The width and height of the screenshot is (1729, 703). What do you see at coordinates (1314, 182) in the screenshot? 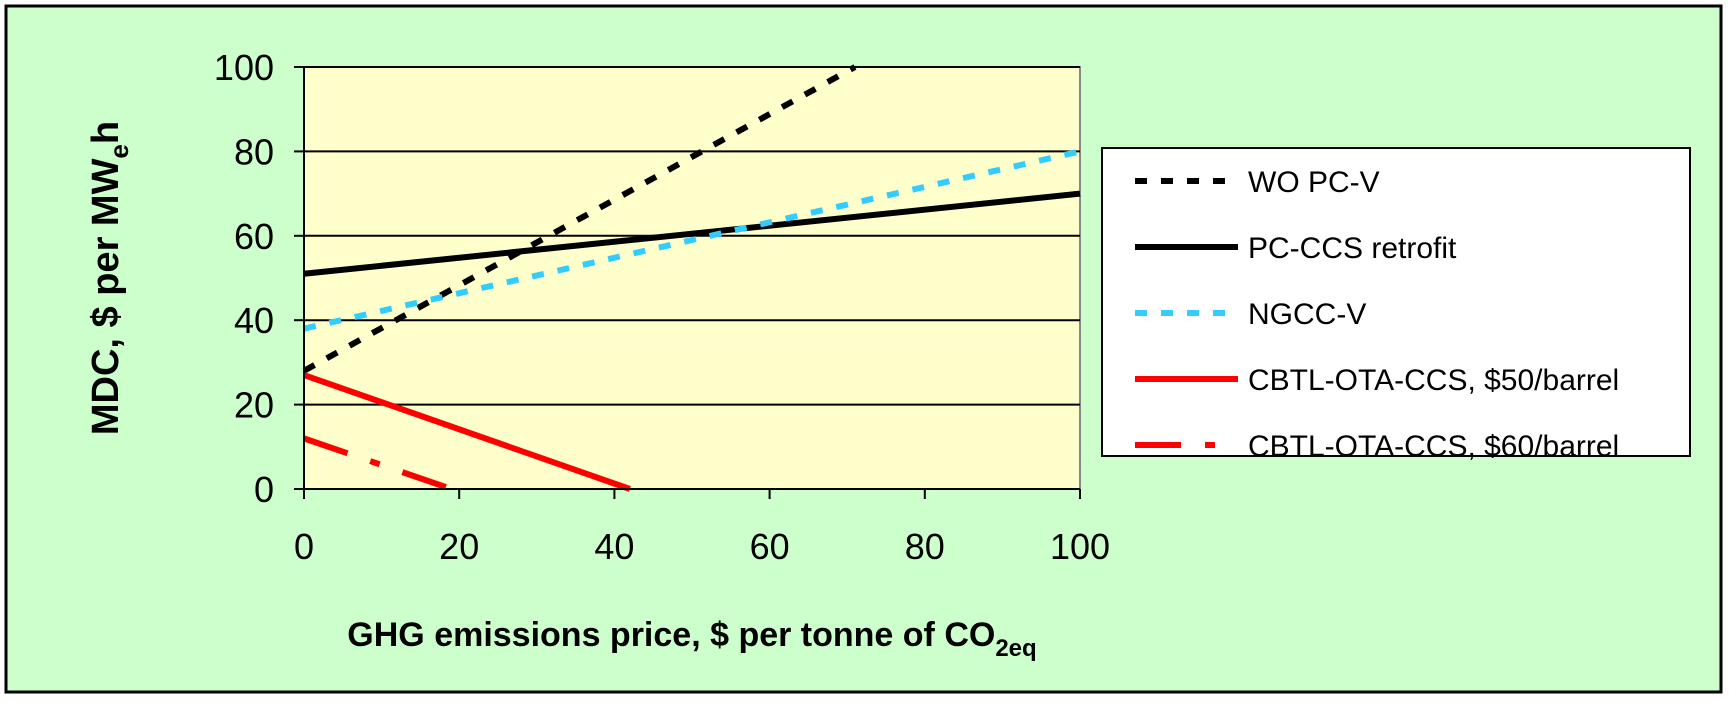
I see `legend-label-1: WO PC-V` at bounding box center [1314, 182].